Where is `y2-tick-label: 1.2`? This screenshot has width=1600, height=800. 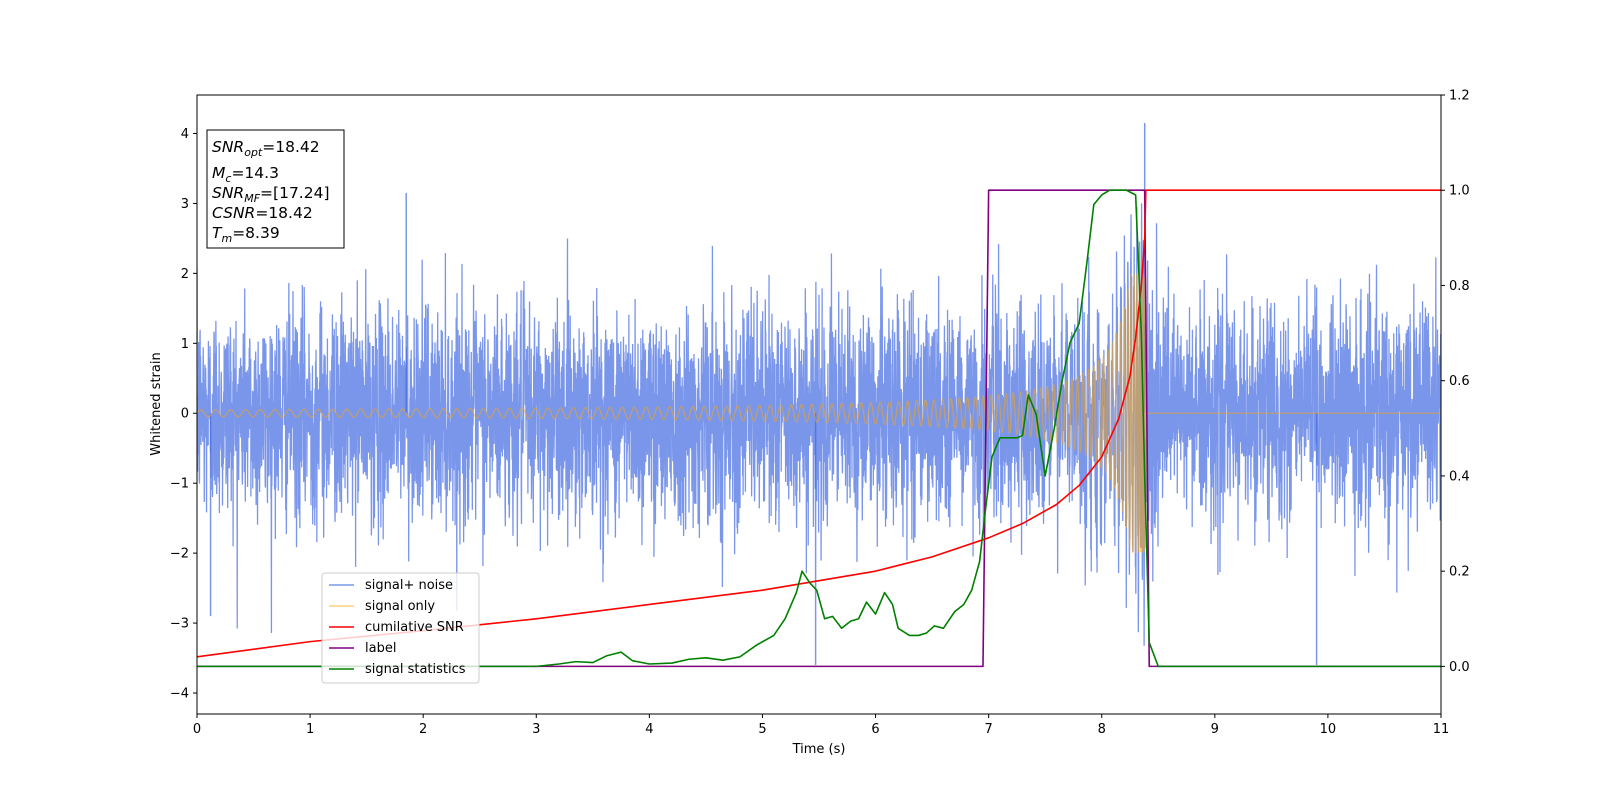
y2-tick-label: 1.2 is located at coordinates (1459, 96).